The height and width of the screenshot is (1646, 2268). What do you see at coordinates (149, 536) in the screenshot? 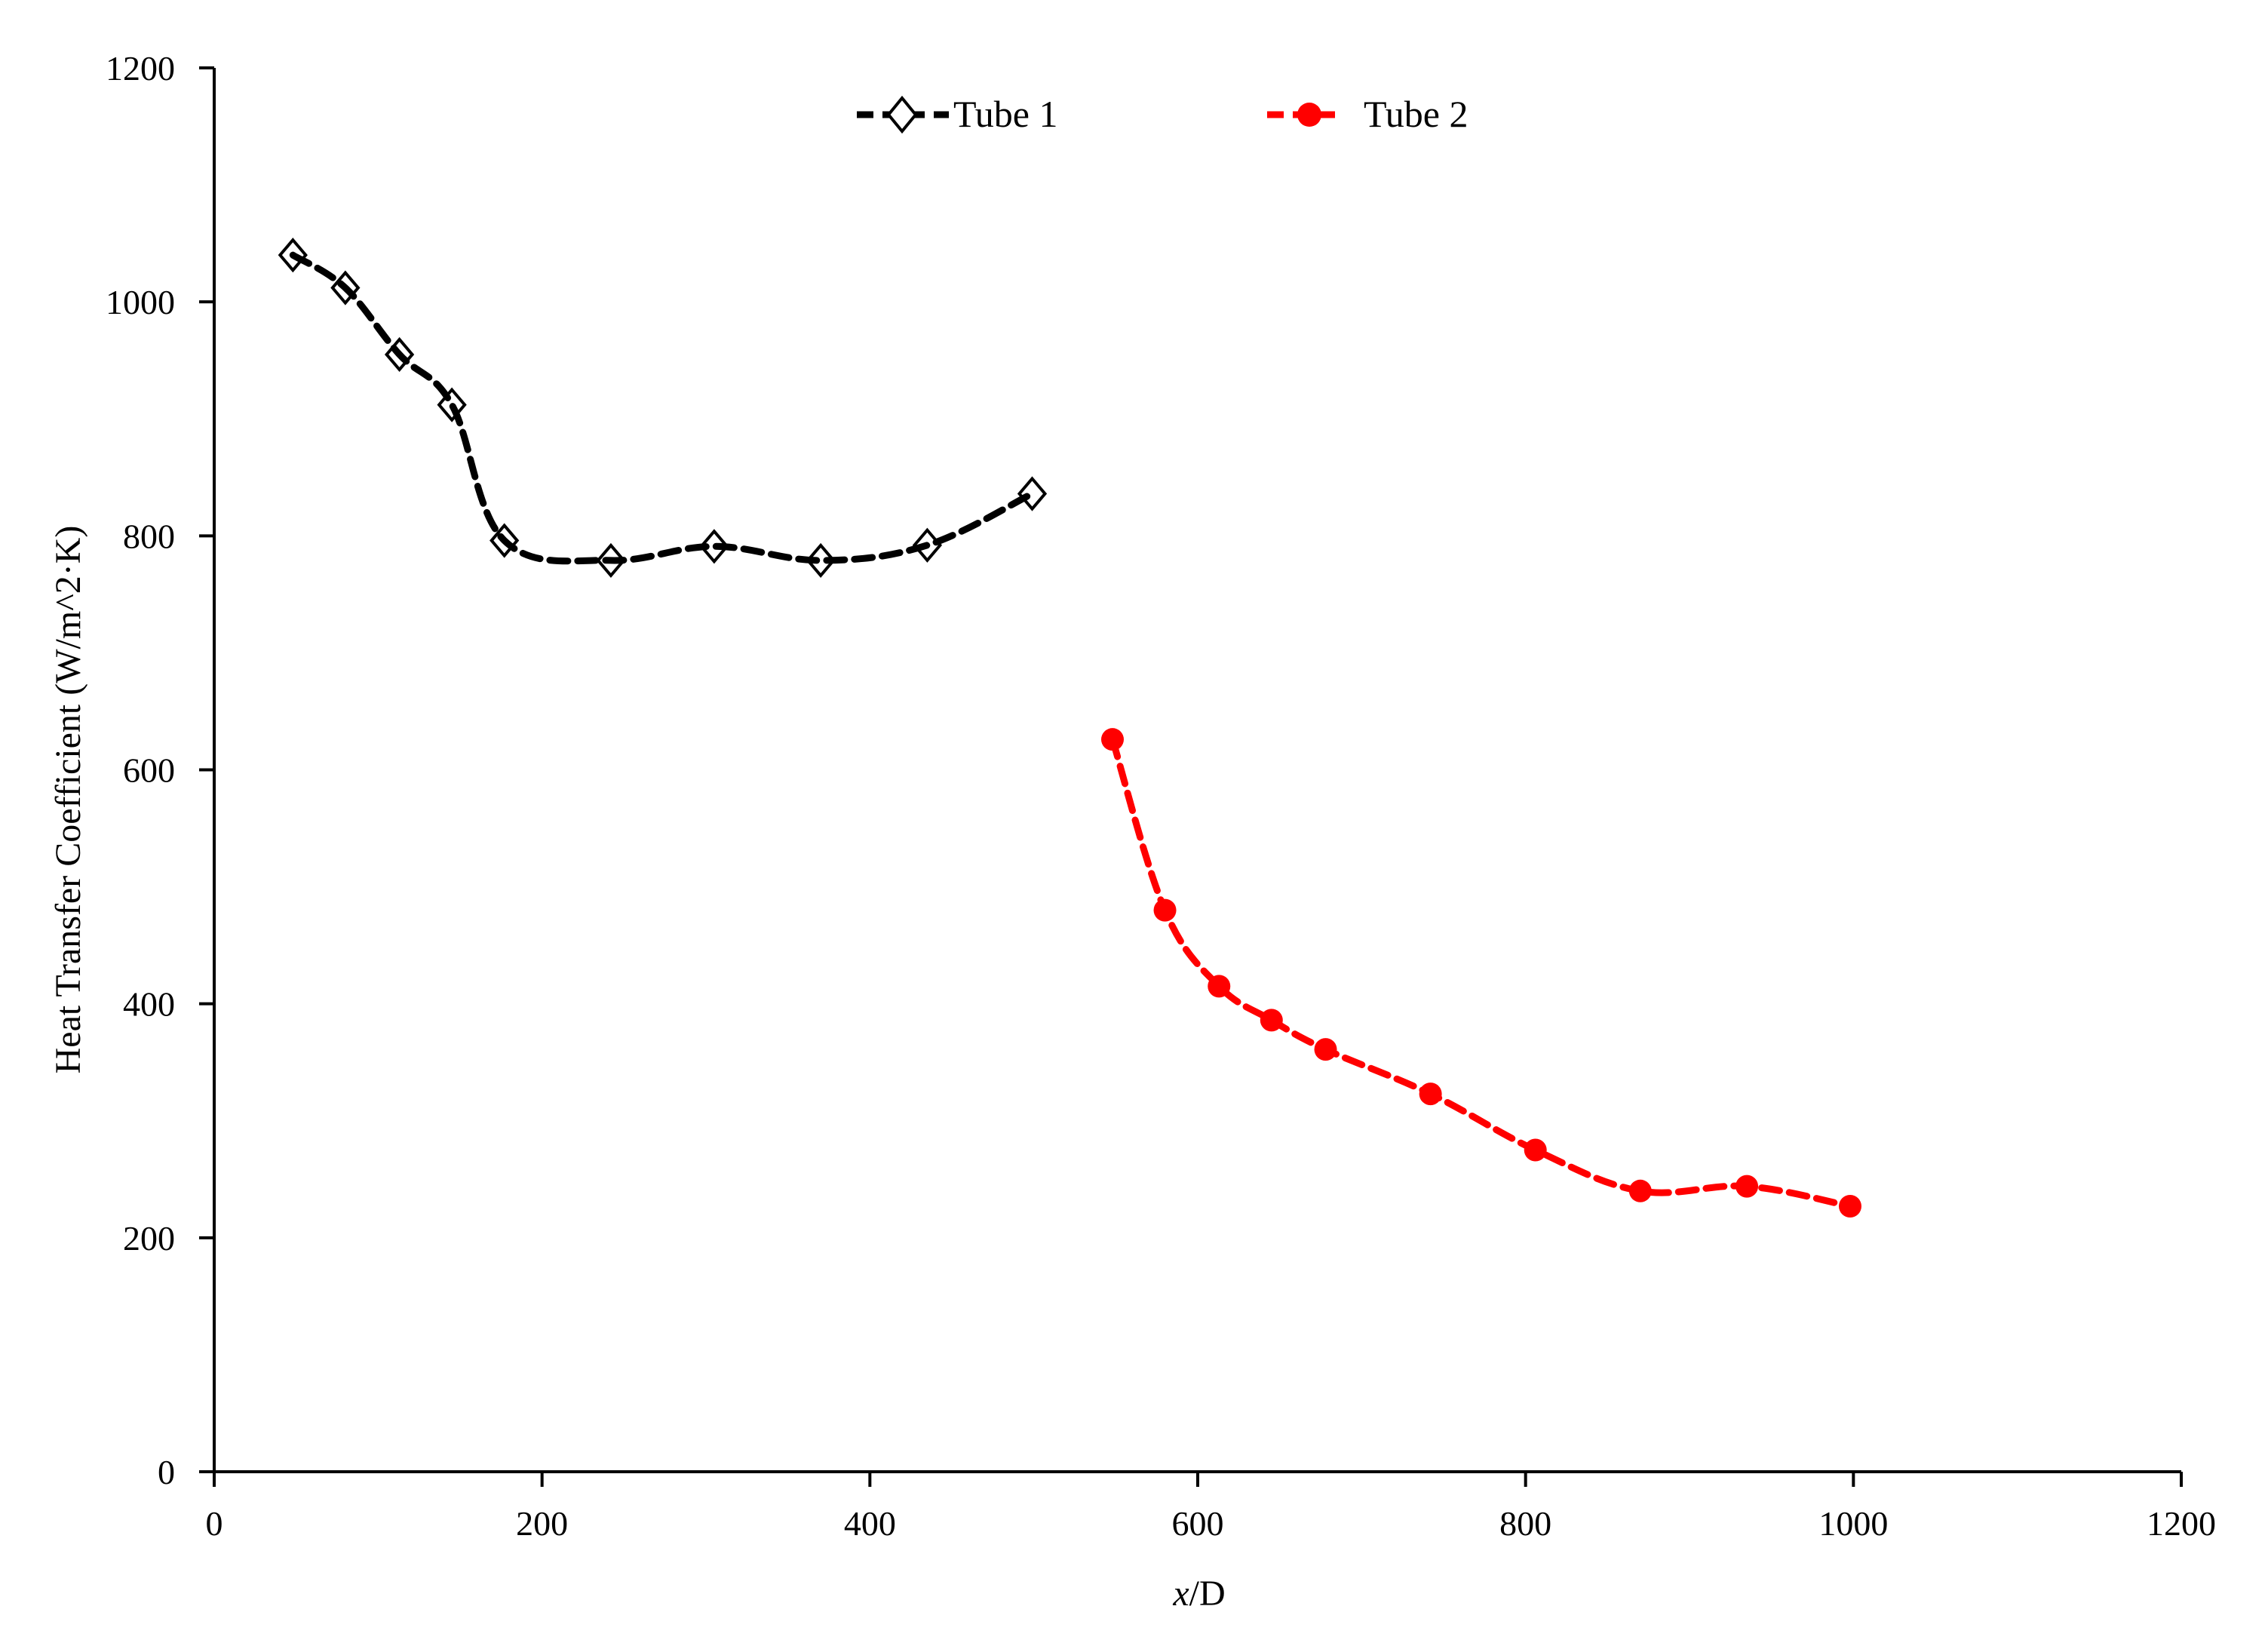
I see `y-tick-label: 800` at bounding box center [149, 536].